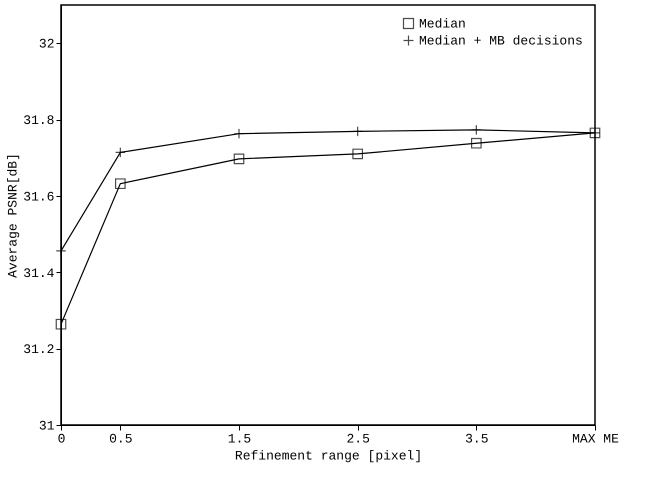 Image resolution: width=670 pixels, height=479 pixels. Describe the element at coordinates (12, 215) in the screenshot. I see `y-axis-title: Average PSNR[dB]` at that location.